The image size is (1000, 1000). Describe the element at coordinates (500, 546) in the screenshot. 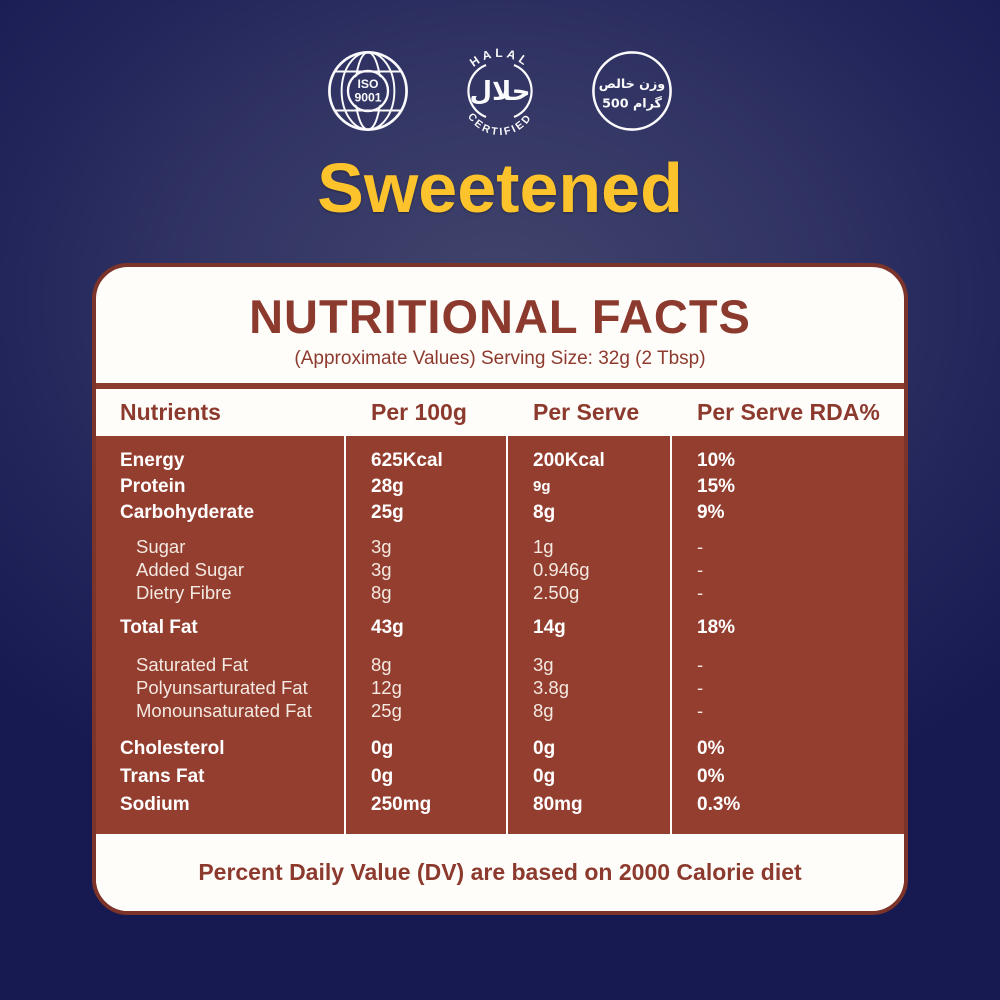

I see `table-row: Sugar 3g 1g -` at that location.